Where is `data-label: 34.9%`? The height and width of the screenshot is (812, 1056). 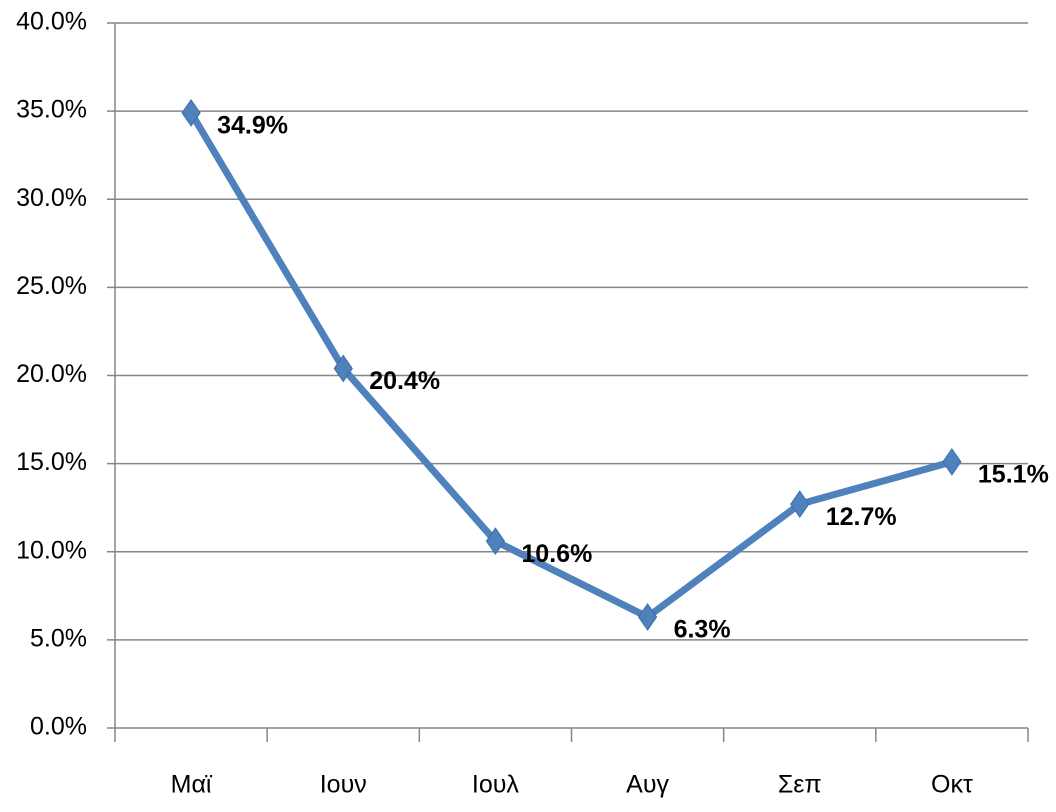
data-label: 34.9% is located at coordinates (252, 125).